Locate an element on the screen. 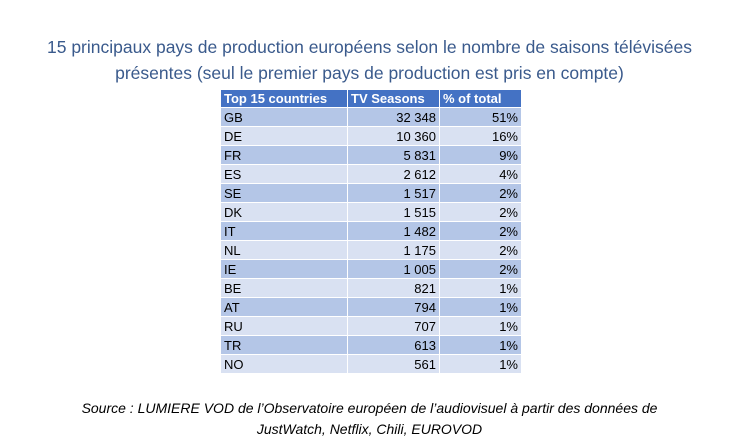  table-row: GB 32 348 51% is located at coordinates (371, 117).